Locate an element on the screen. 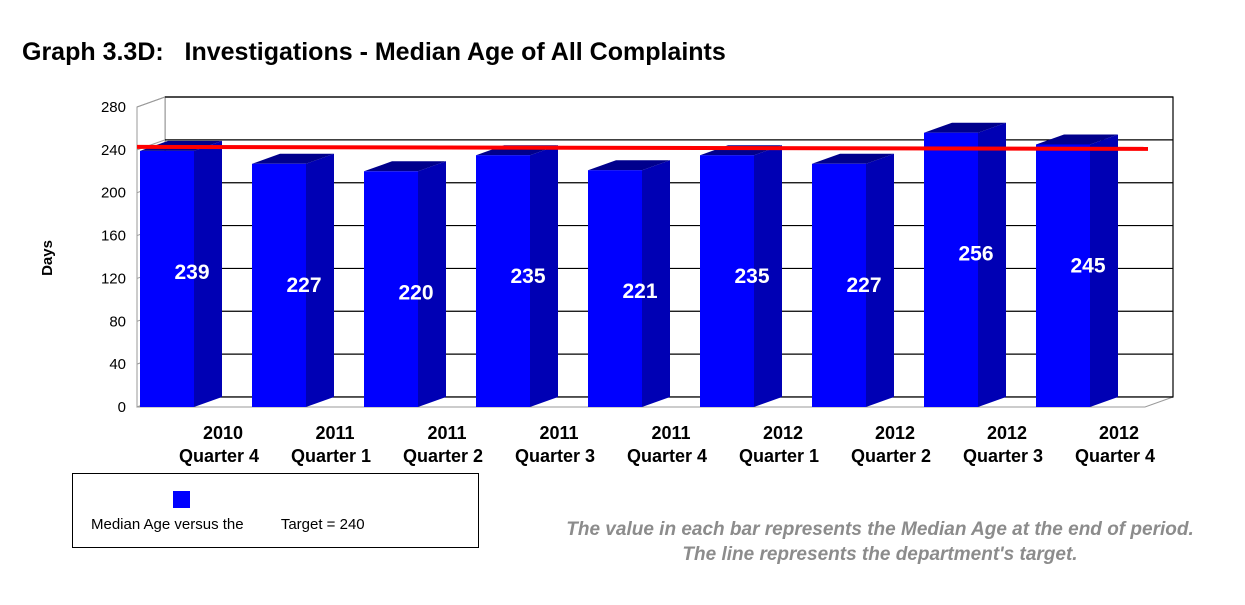 This screenshot has width=1245, height=605. y-tick-label: 240 is located at coordinates (113, 150).